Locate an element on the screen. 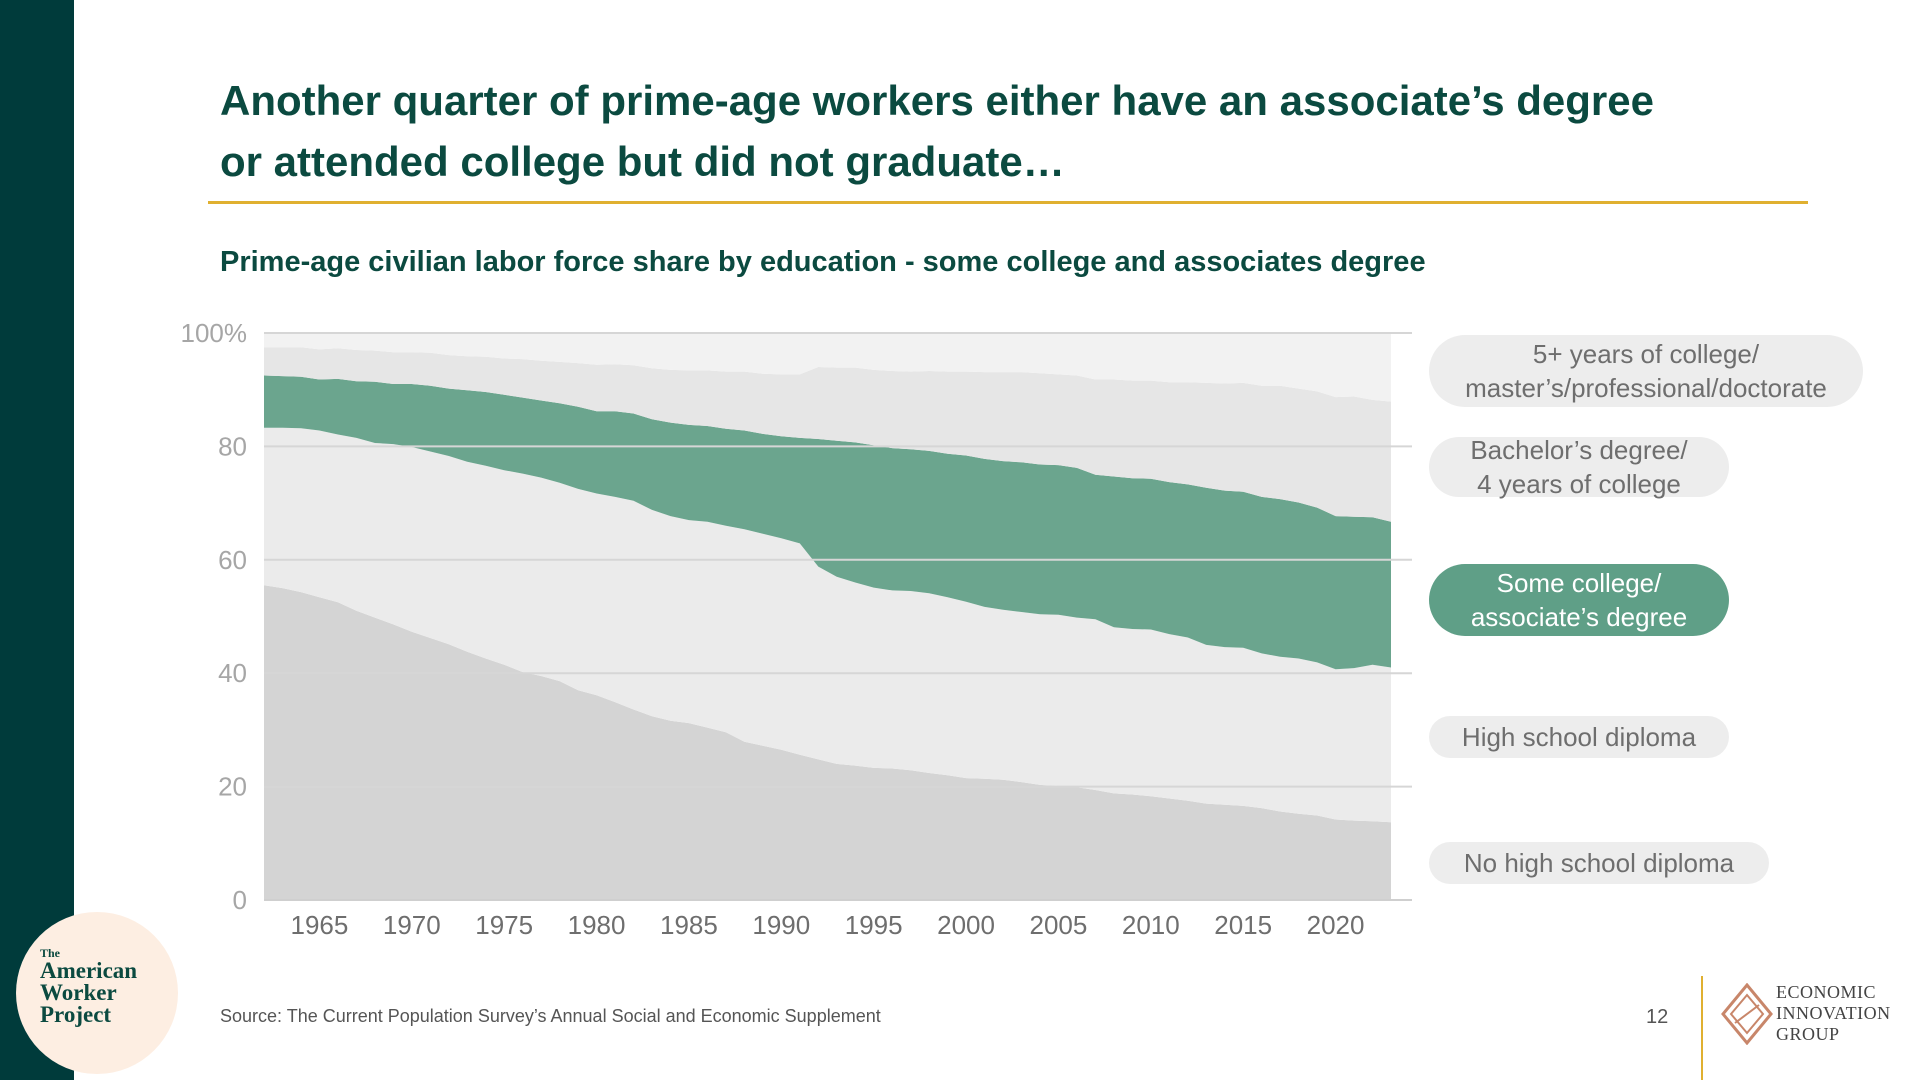  y-tick-label: 80 is located at coordinates (232, 446).